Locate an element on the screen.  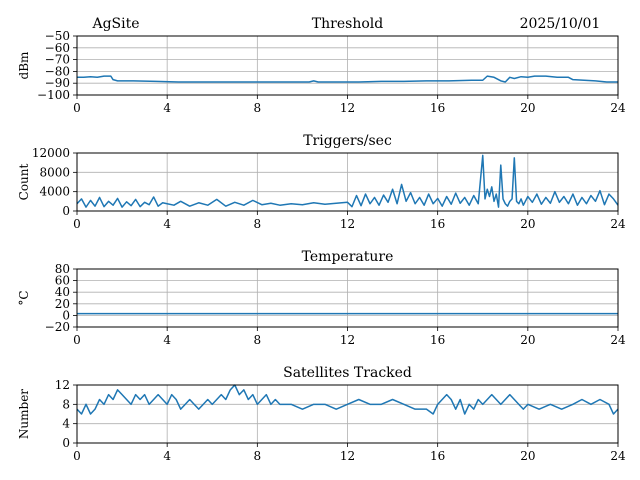
threshold-xtick-label: 16 is located at coordinates (437, 108).